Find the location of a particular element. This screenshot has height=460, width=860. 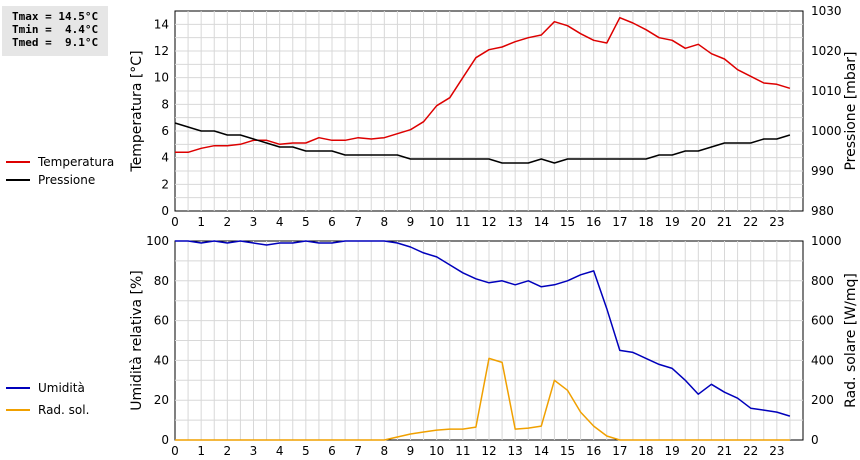

y-left-tick-label: 12 is located at coordinates (161, 51).